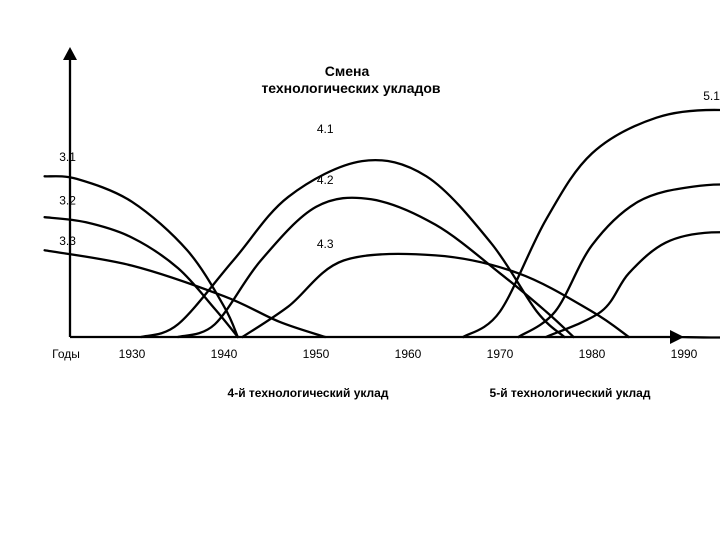  I want to click on curve-label-3-2: 3.2, so click(67, 200).